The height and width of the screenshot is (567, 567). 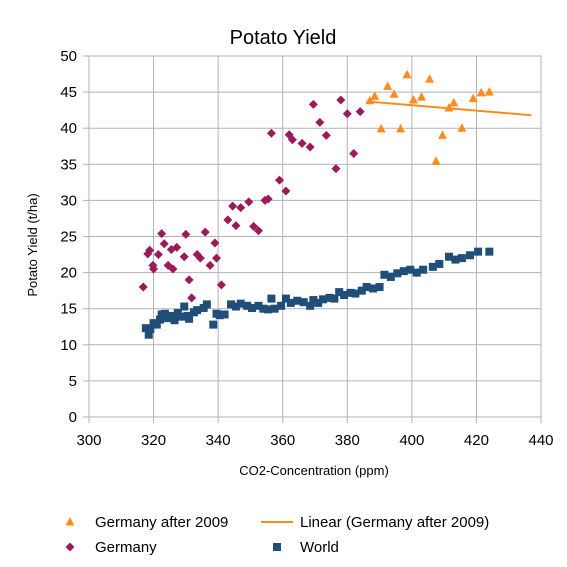 I want to click on y-tick-label: 5, so click(x=73, y=381).